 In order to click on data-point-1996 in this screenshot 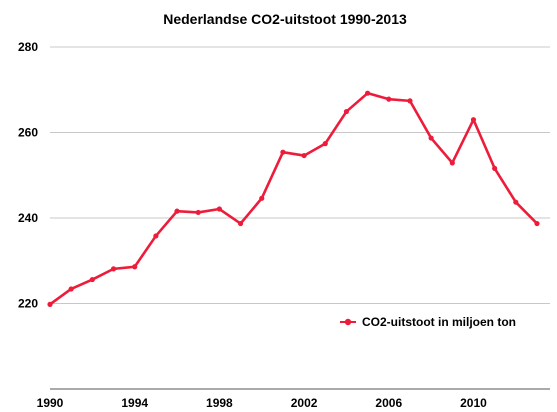, I will do `click(177, 211)`.